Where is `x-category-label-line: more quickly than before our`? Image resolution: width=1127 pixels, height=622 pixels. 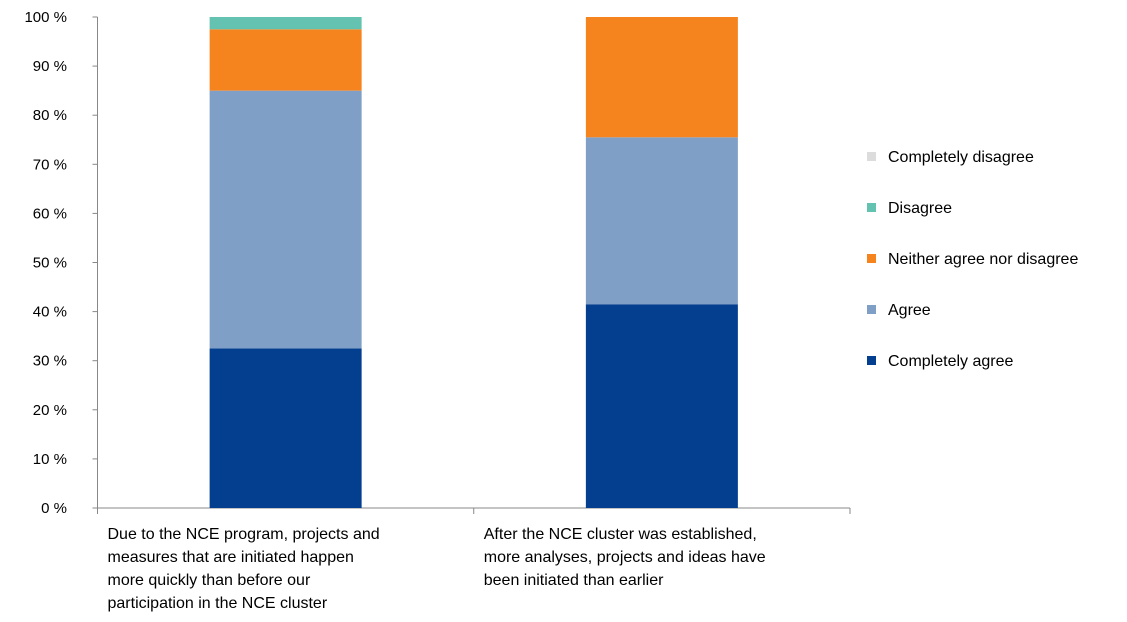 x-category-label-line: more quickly than before our is located at coordinates (209, 580).